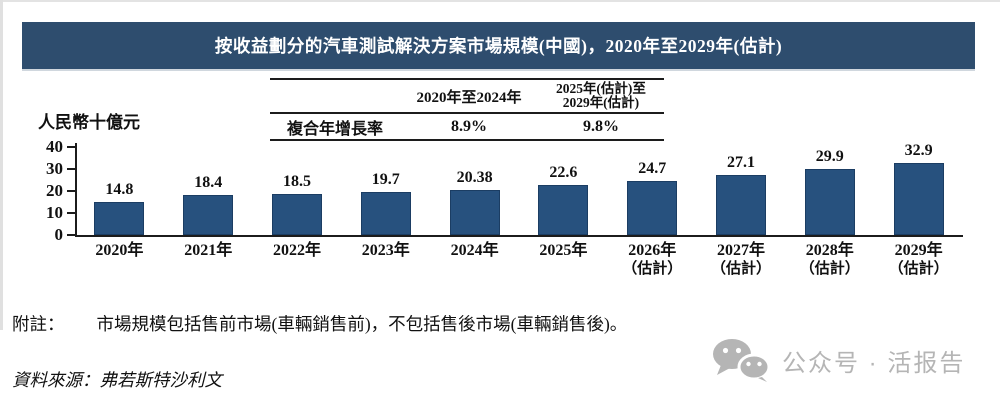 This screenshot has height=403, width=1000. I want to click on cagr-header-period2-line1: 2025年(估計)至, so click(600, 88).